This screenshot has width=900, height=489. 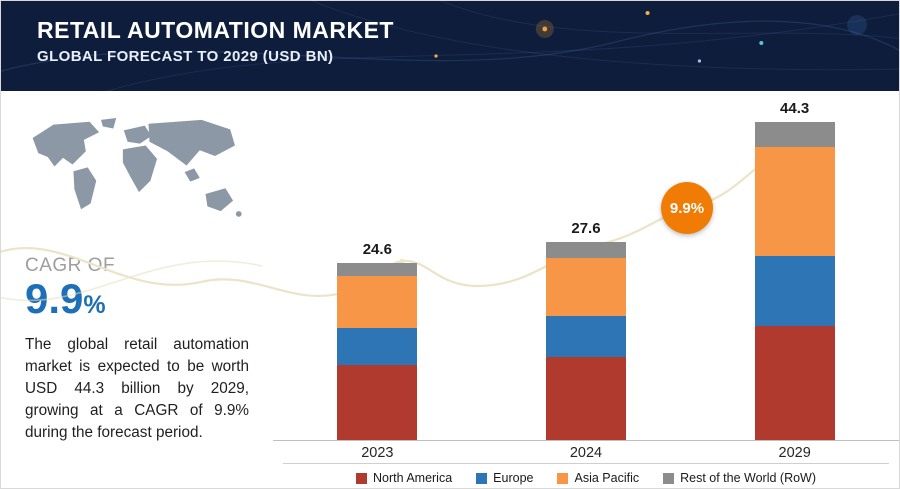 I want to click on legend-item: Europe, so click(x=504, y=478).